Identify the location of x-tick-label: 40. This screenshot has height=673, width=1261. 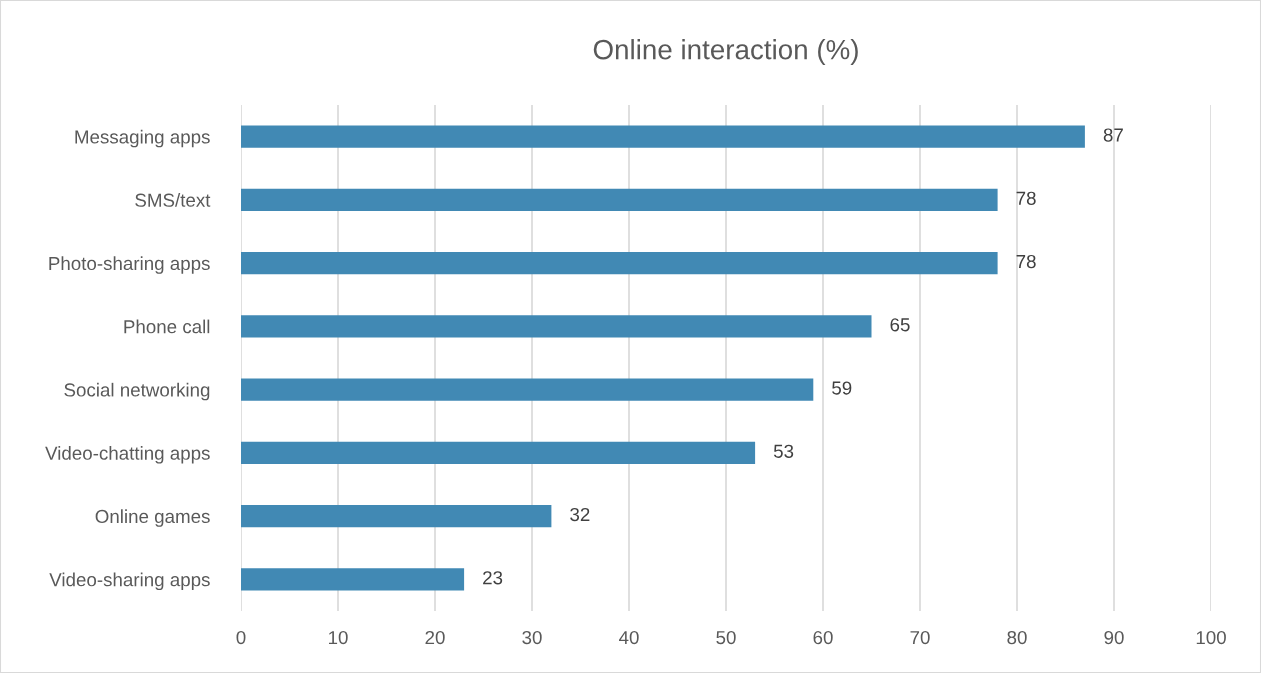
(629, 637).